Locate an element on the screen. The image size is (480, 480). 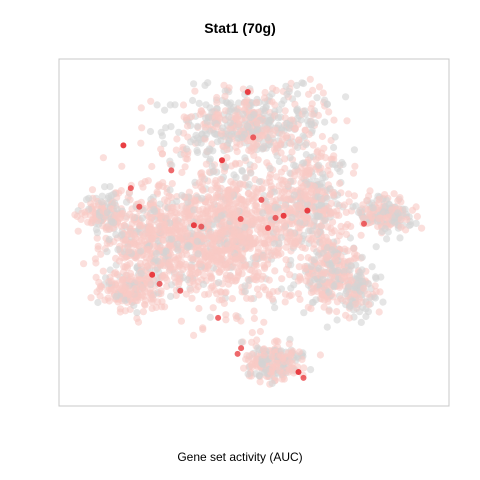
high-activity-point is located at coordinates (130, 188).